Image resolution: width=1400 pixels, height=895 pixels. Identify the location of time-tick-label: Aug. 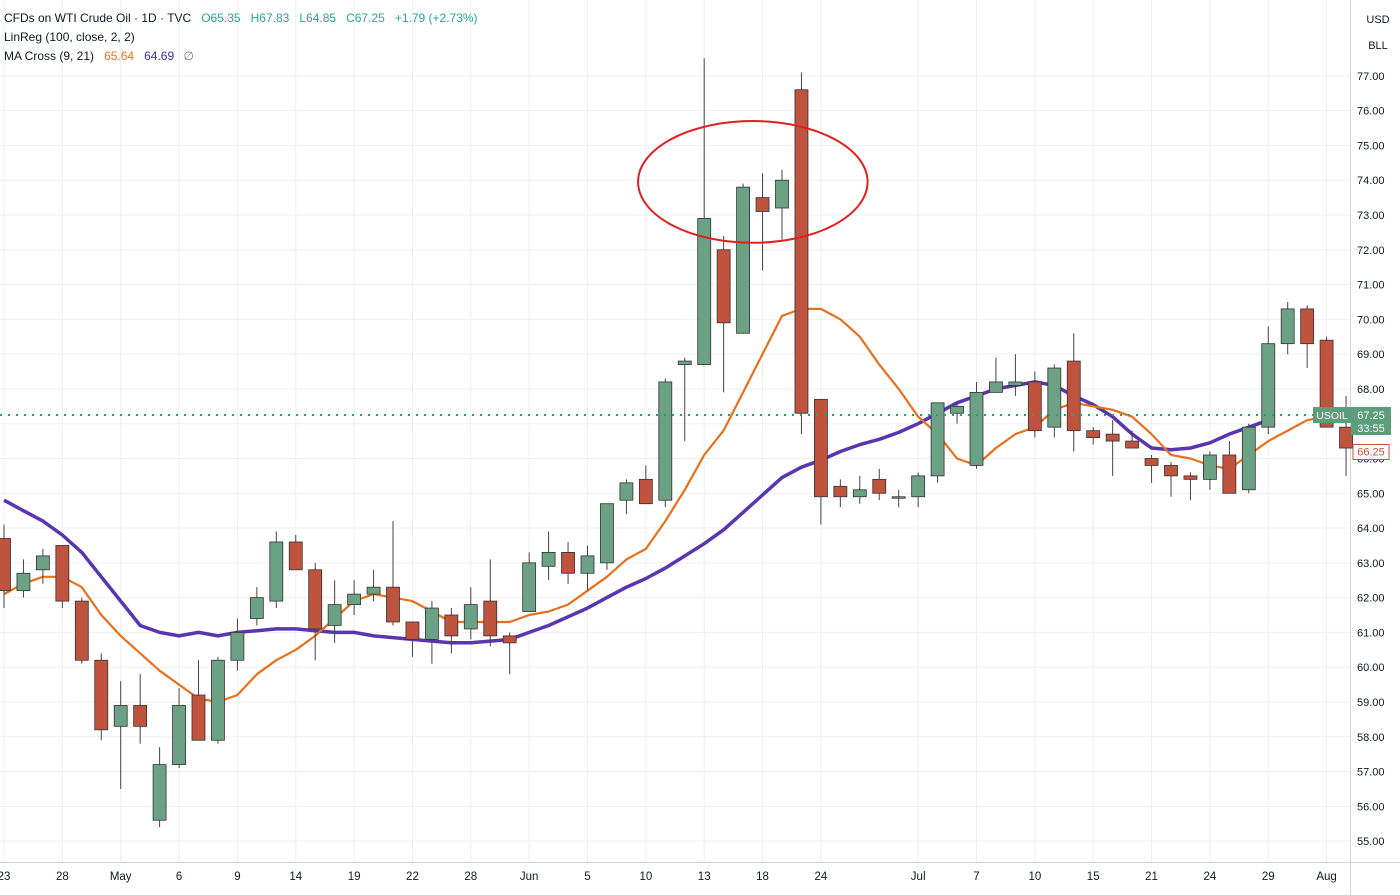
(1326, 877).